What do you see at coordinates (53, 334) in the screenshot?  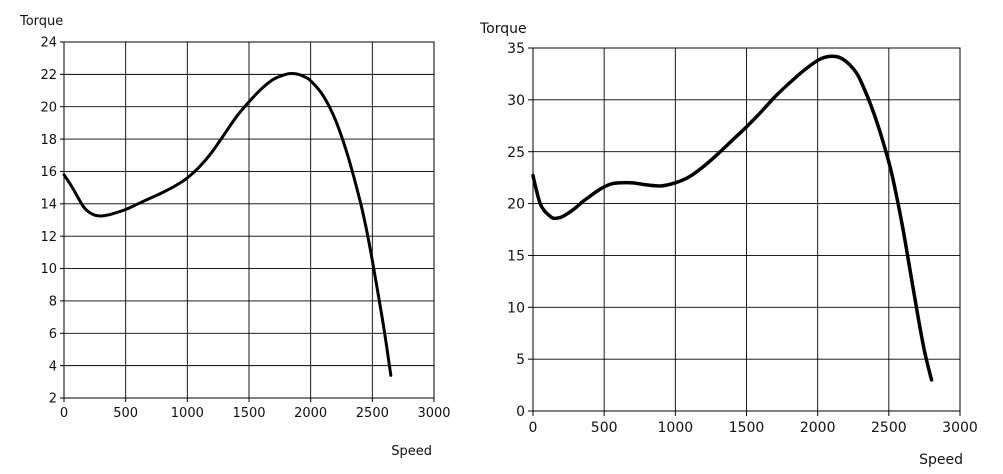 I see `y-tick-label: 6` at bounding box center [53, 334].